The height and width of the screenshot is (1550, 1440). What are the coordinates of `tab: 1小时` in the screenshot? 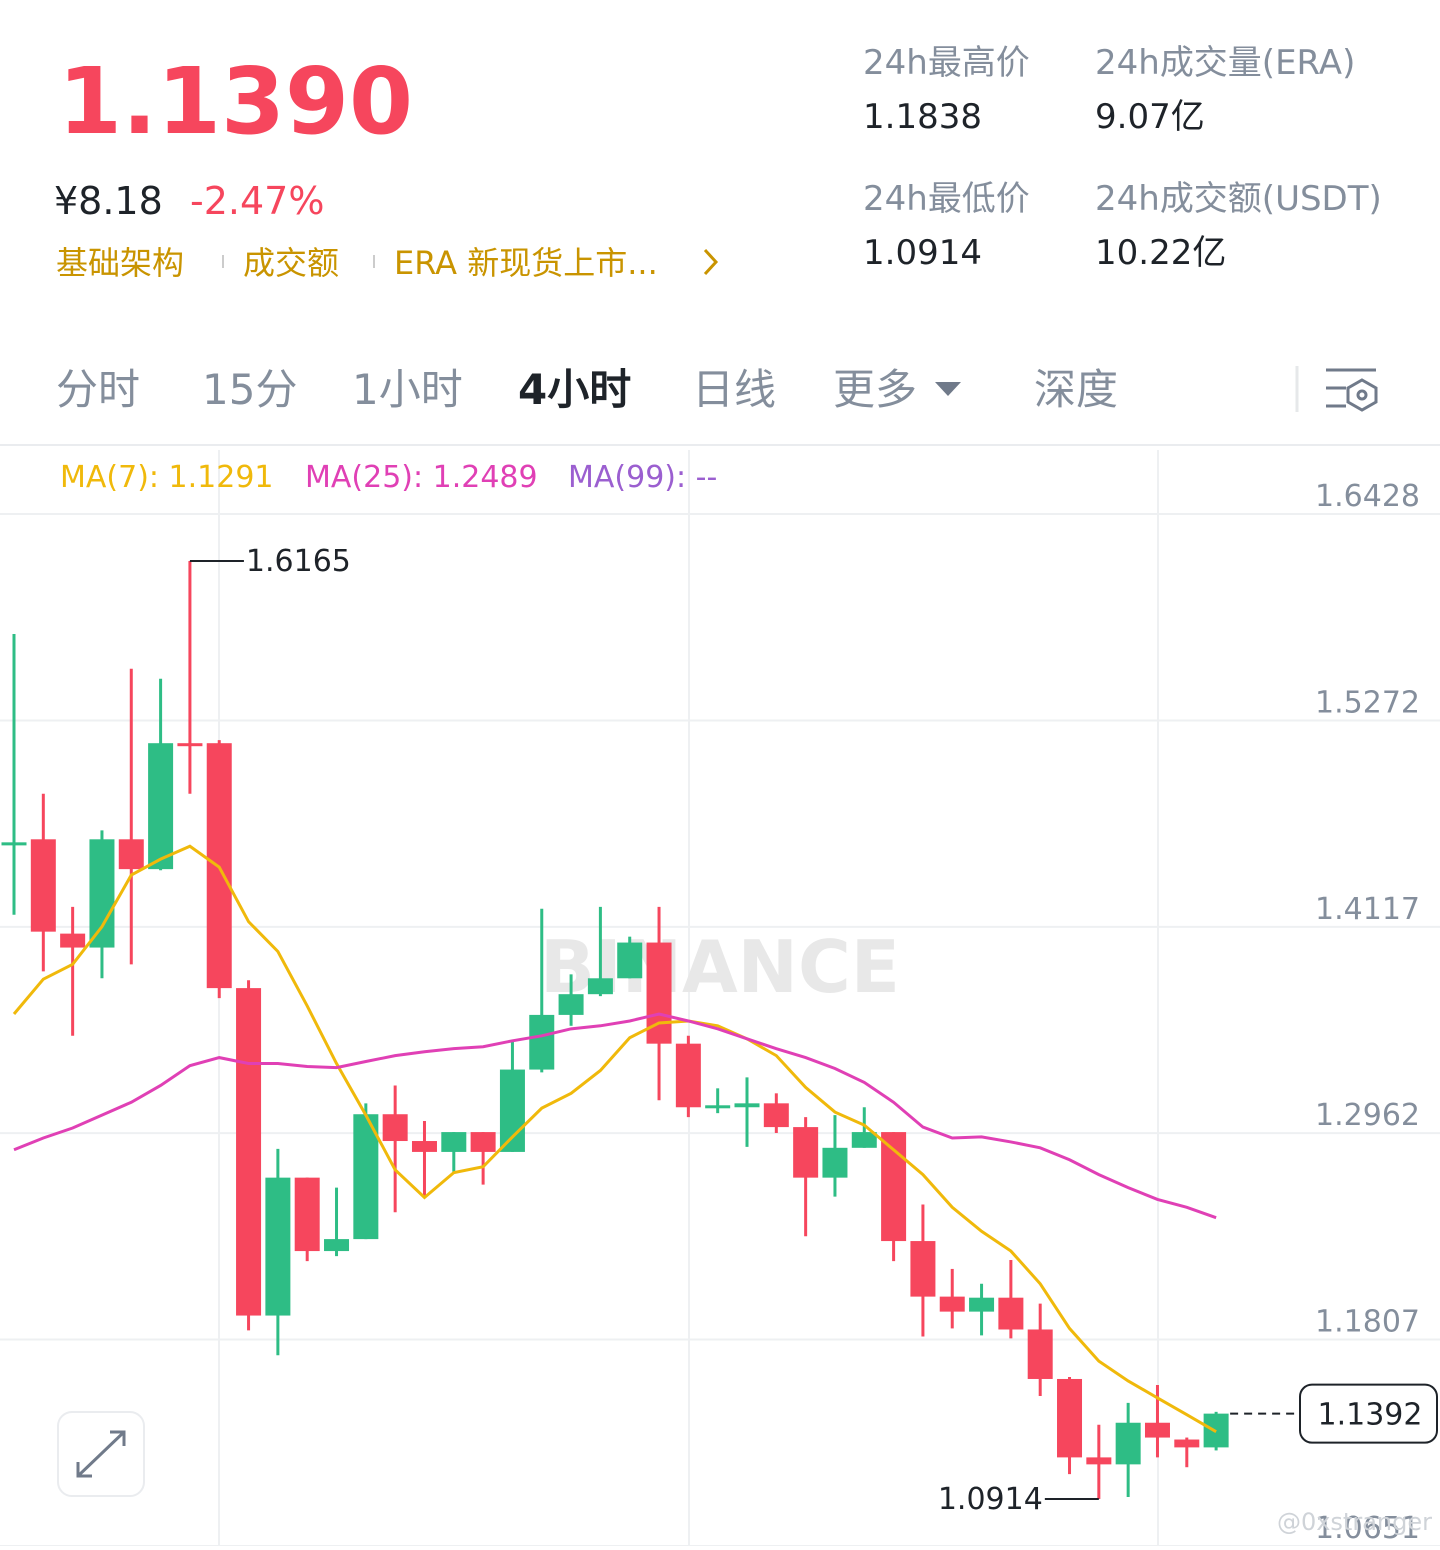 It's located at (407, 389).